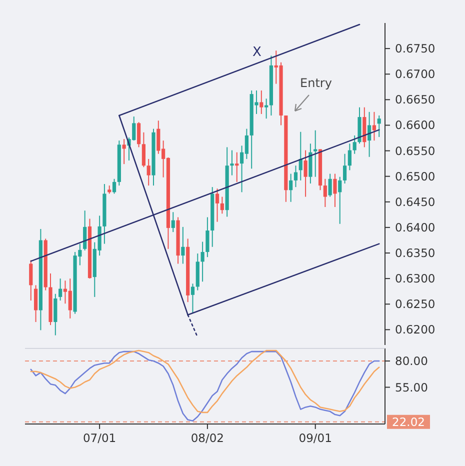  What do you see at coordinates (415, 253) in the screenshot?
I see `y-tick-label: 0.6350` at bounding box center [415, 253].